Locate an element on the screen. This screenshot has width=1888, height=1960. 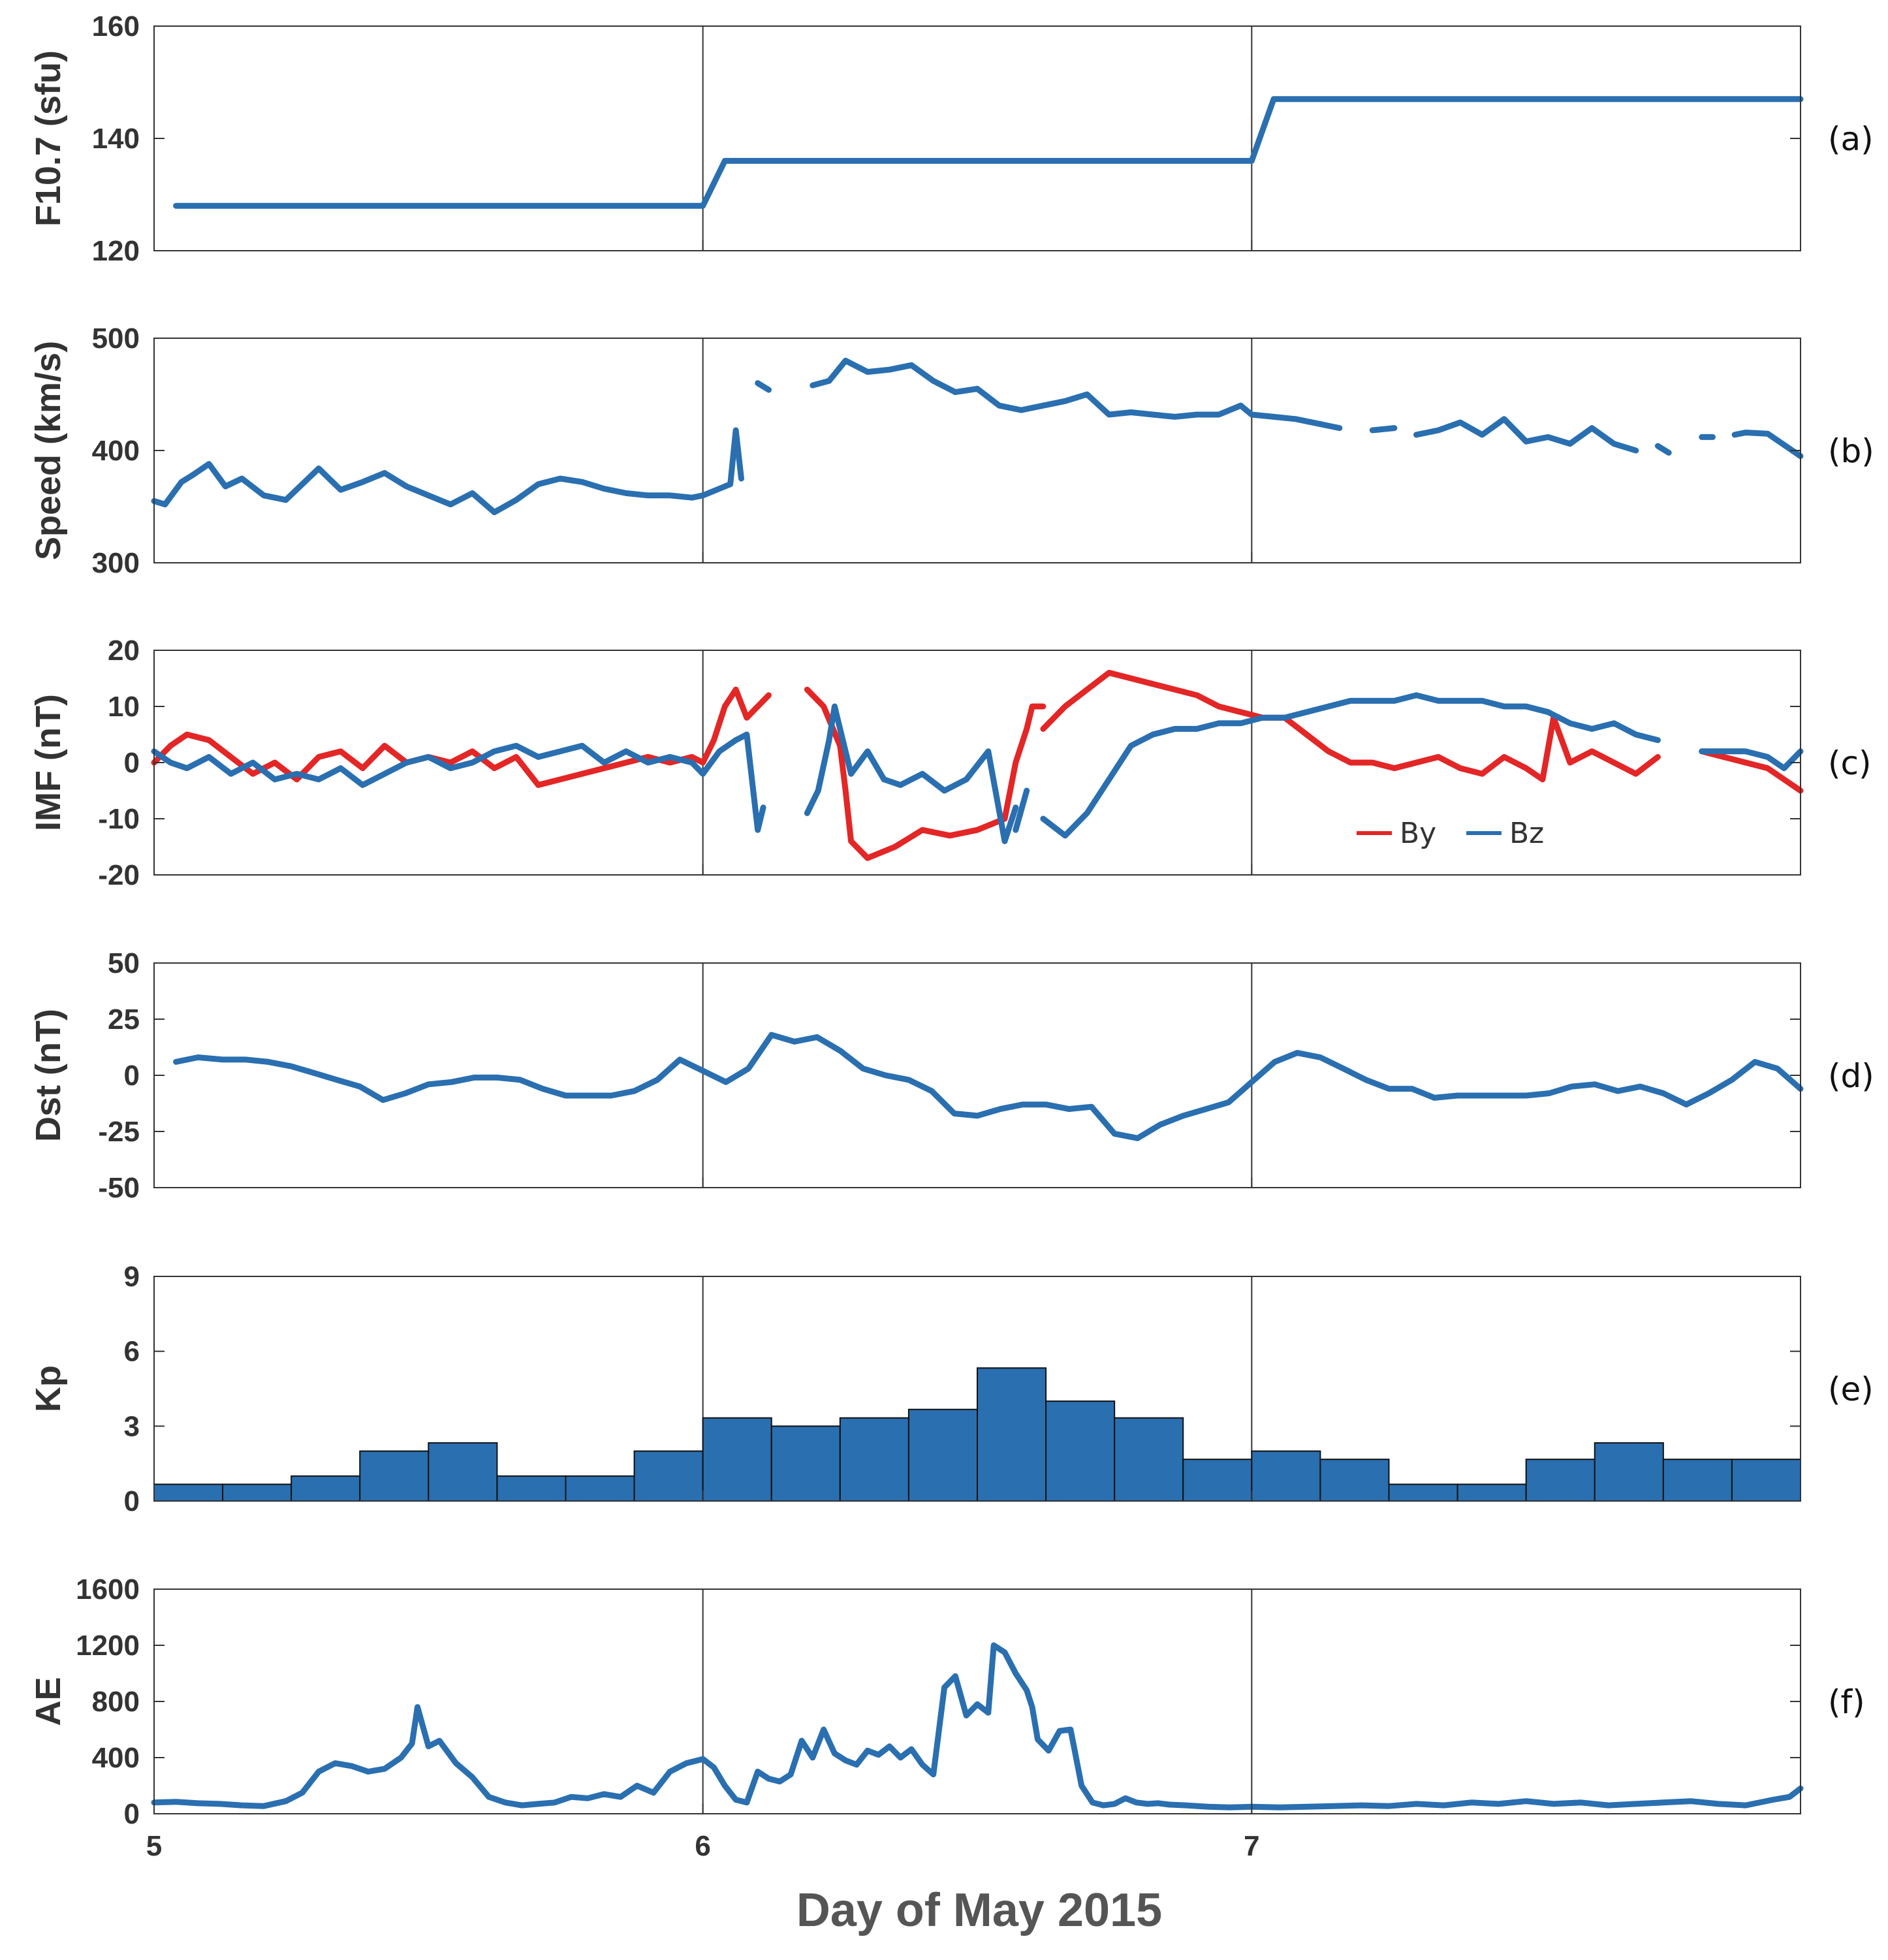
series-line-ae is located at coordinates (978, 1726).